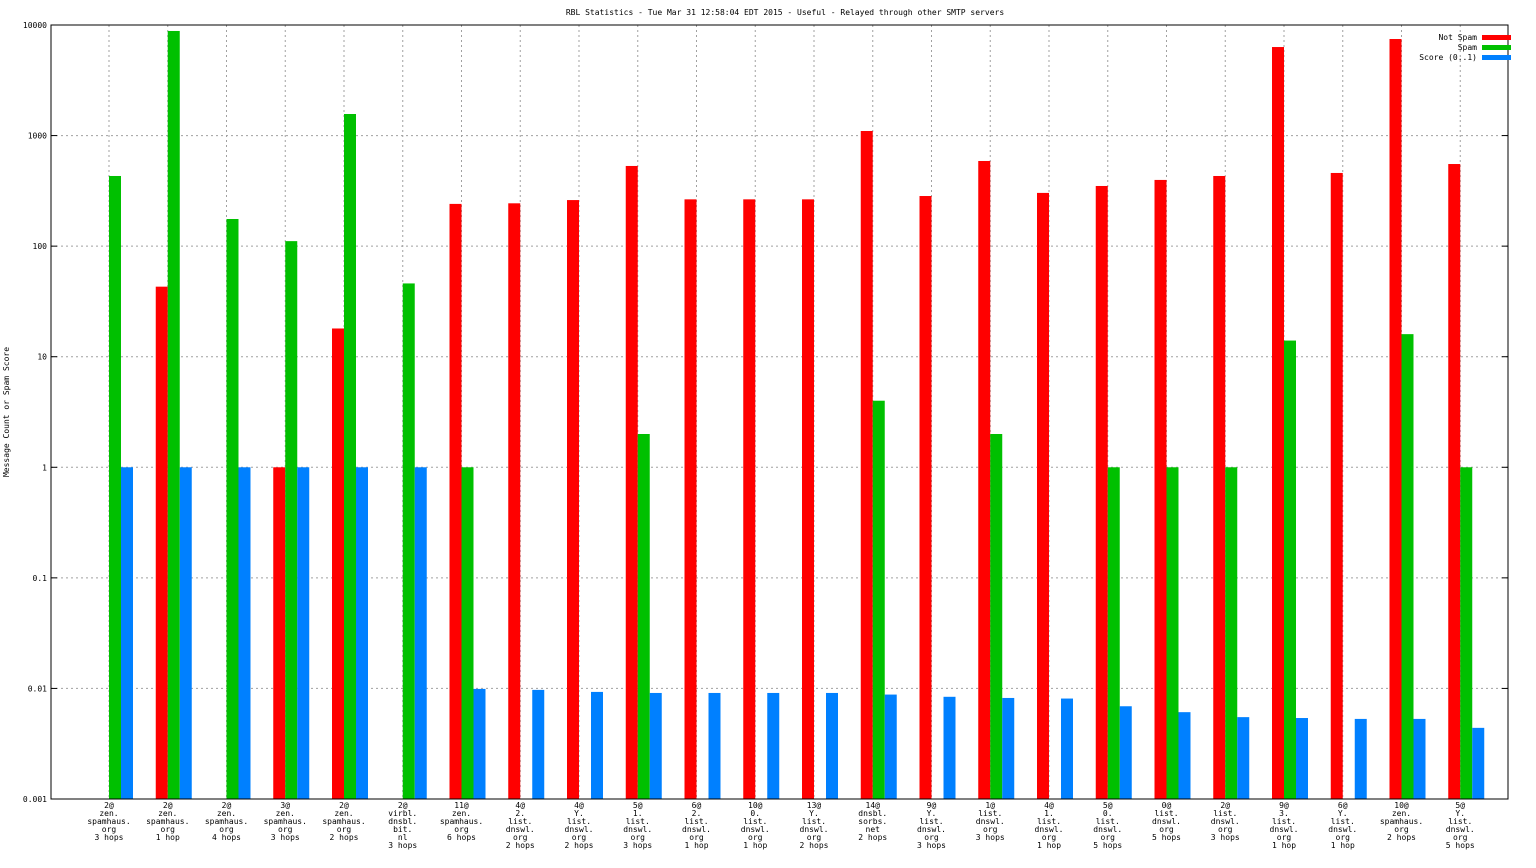  Describe the element at coordinates (1284, 813) in the screenshot. I see `x-tick-label: 3.` at that location.